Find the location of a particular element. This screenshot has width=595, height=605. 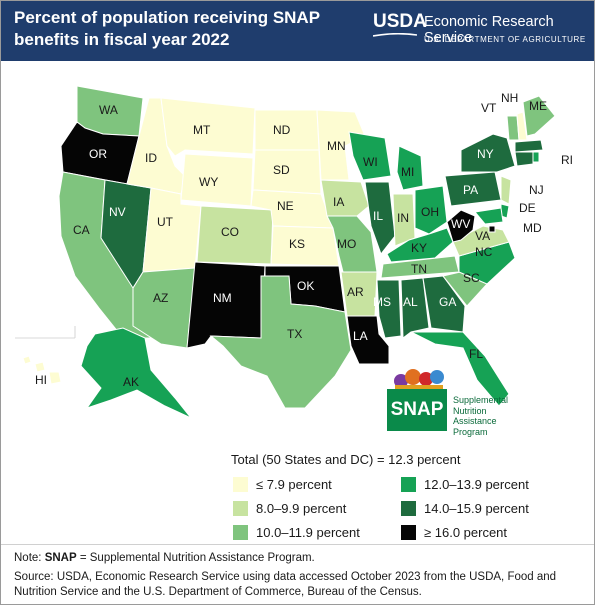

state-TX is located at coordinates (280, 342).